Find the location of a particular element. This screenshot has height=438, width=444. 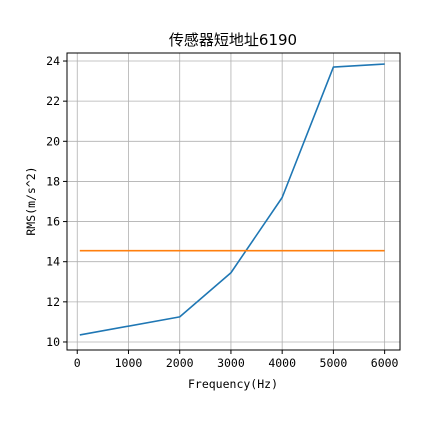

y-tick-label: 18 is located at coordinates (53, 181).